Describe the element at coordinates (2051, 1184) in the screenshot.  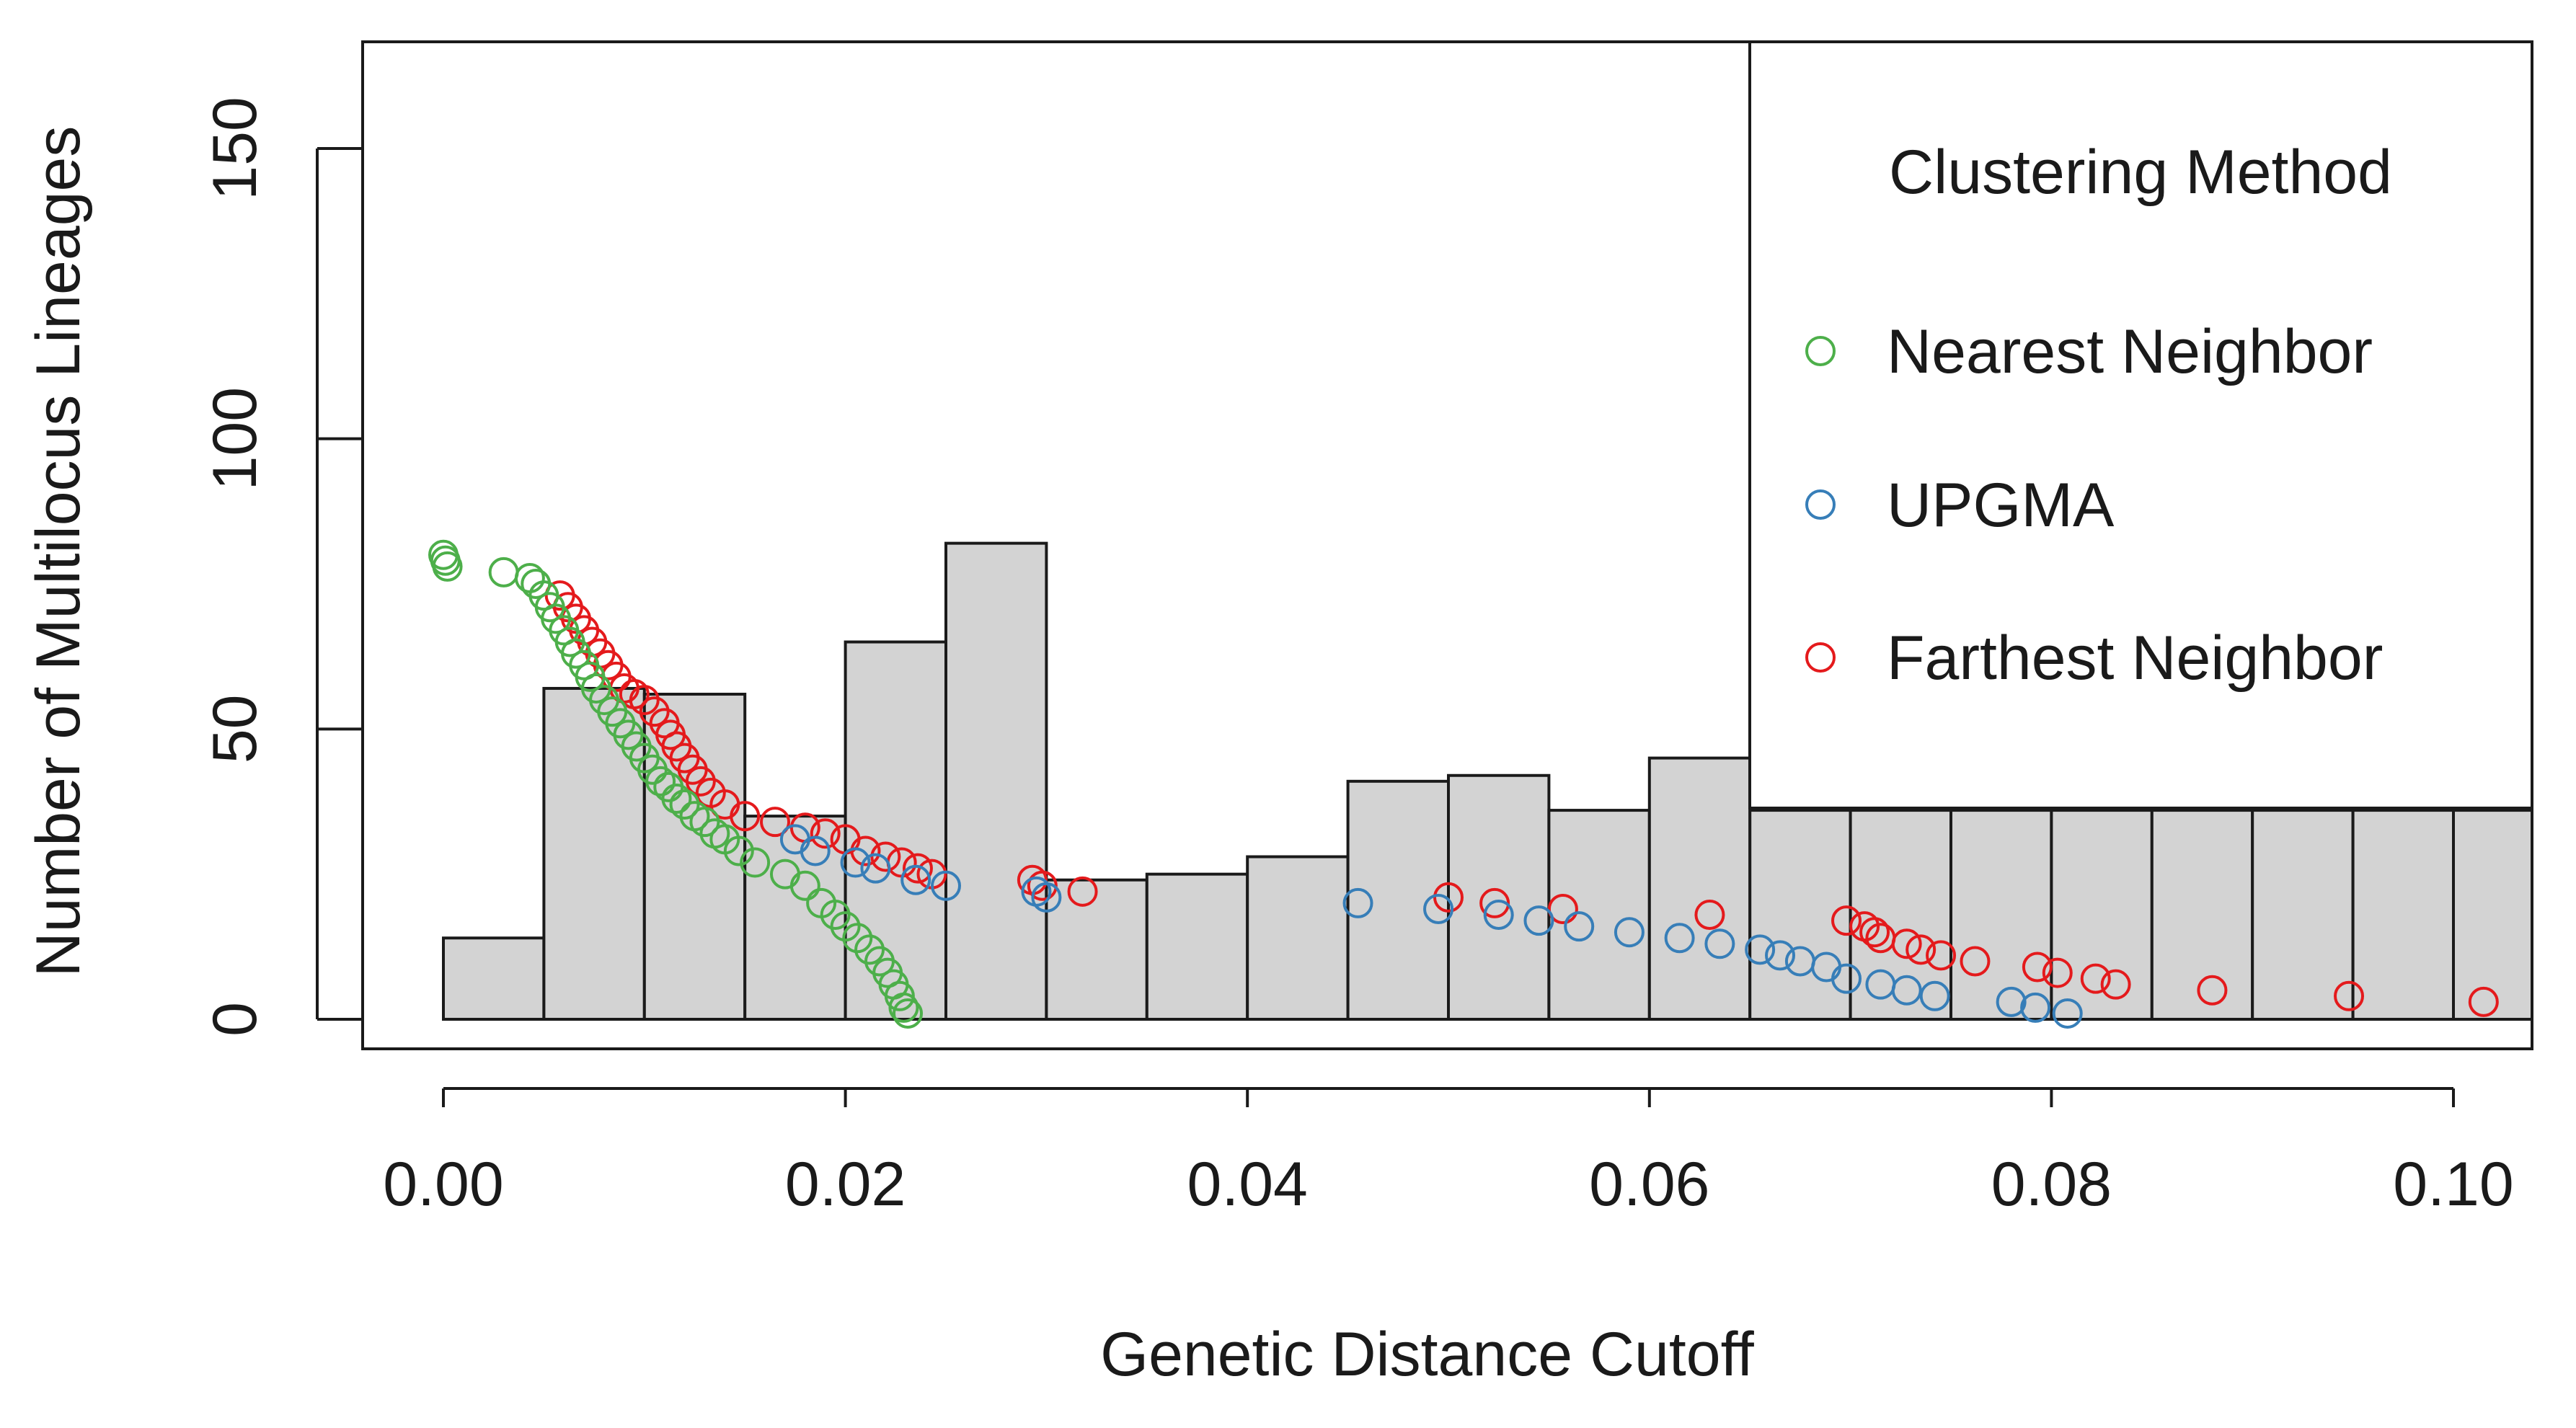
I see `x-tick-label: 0.08` at that location.